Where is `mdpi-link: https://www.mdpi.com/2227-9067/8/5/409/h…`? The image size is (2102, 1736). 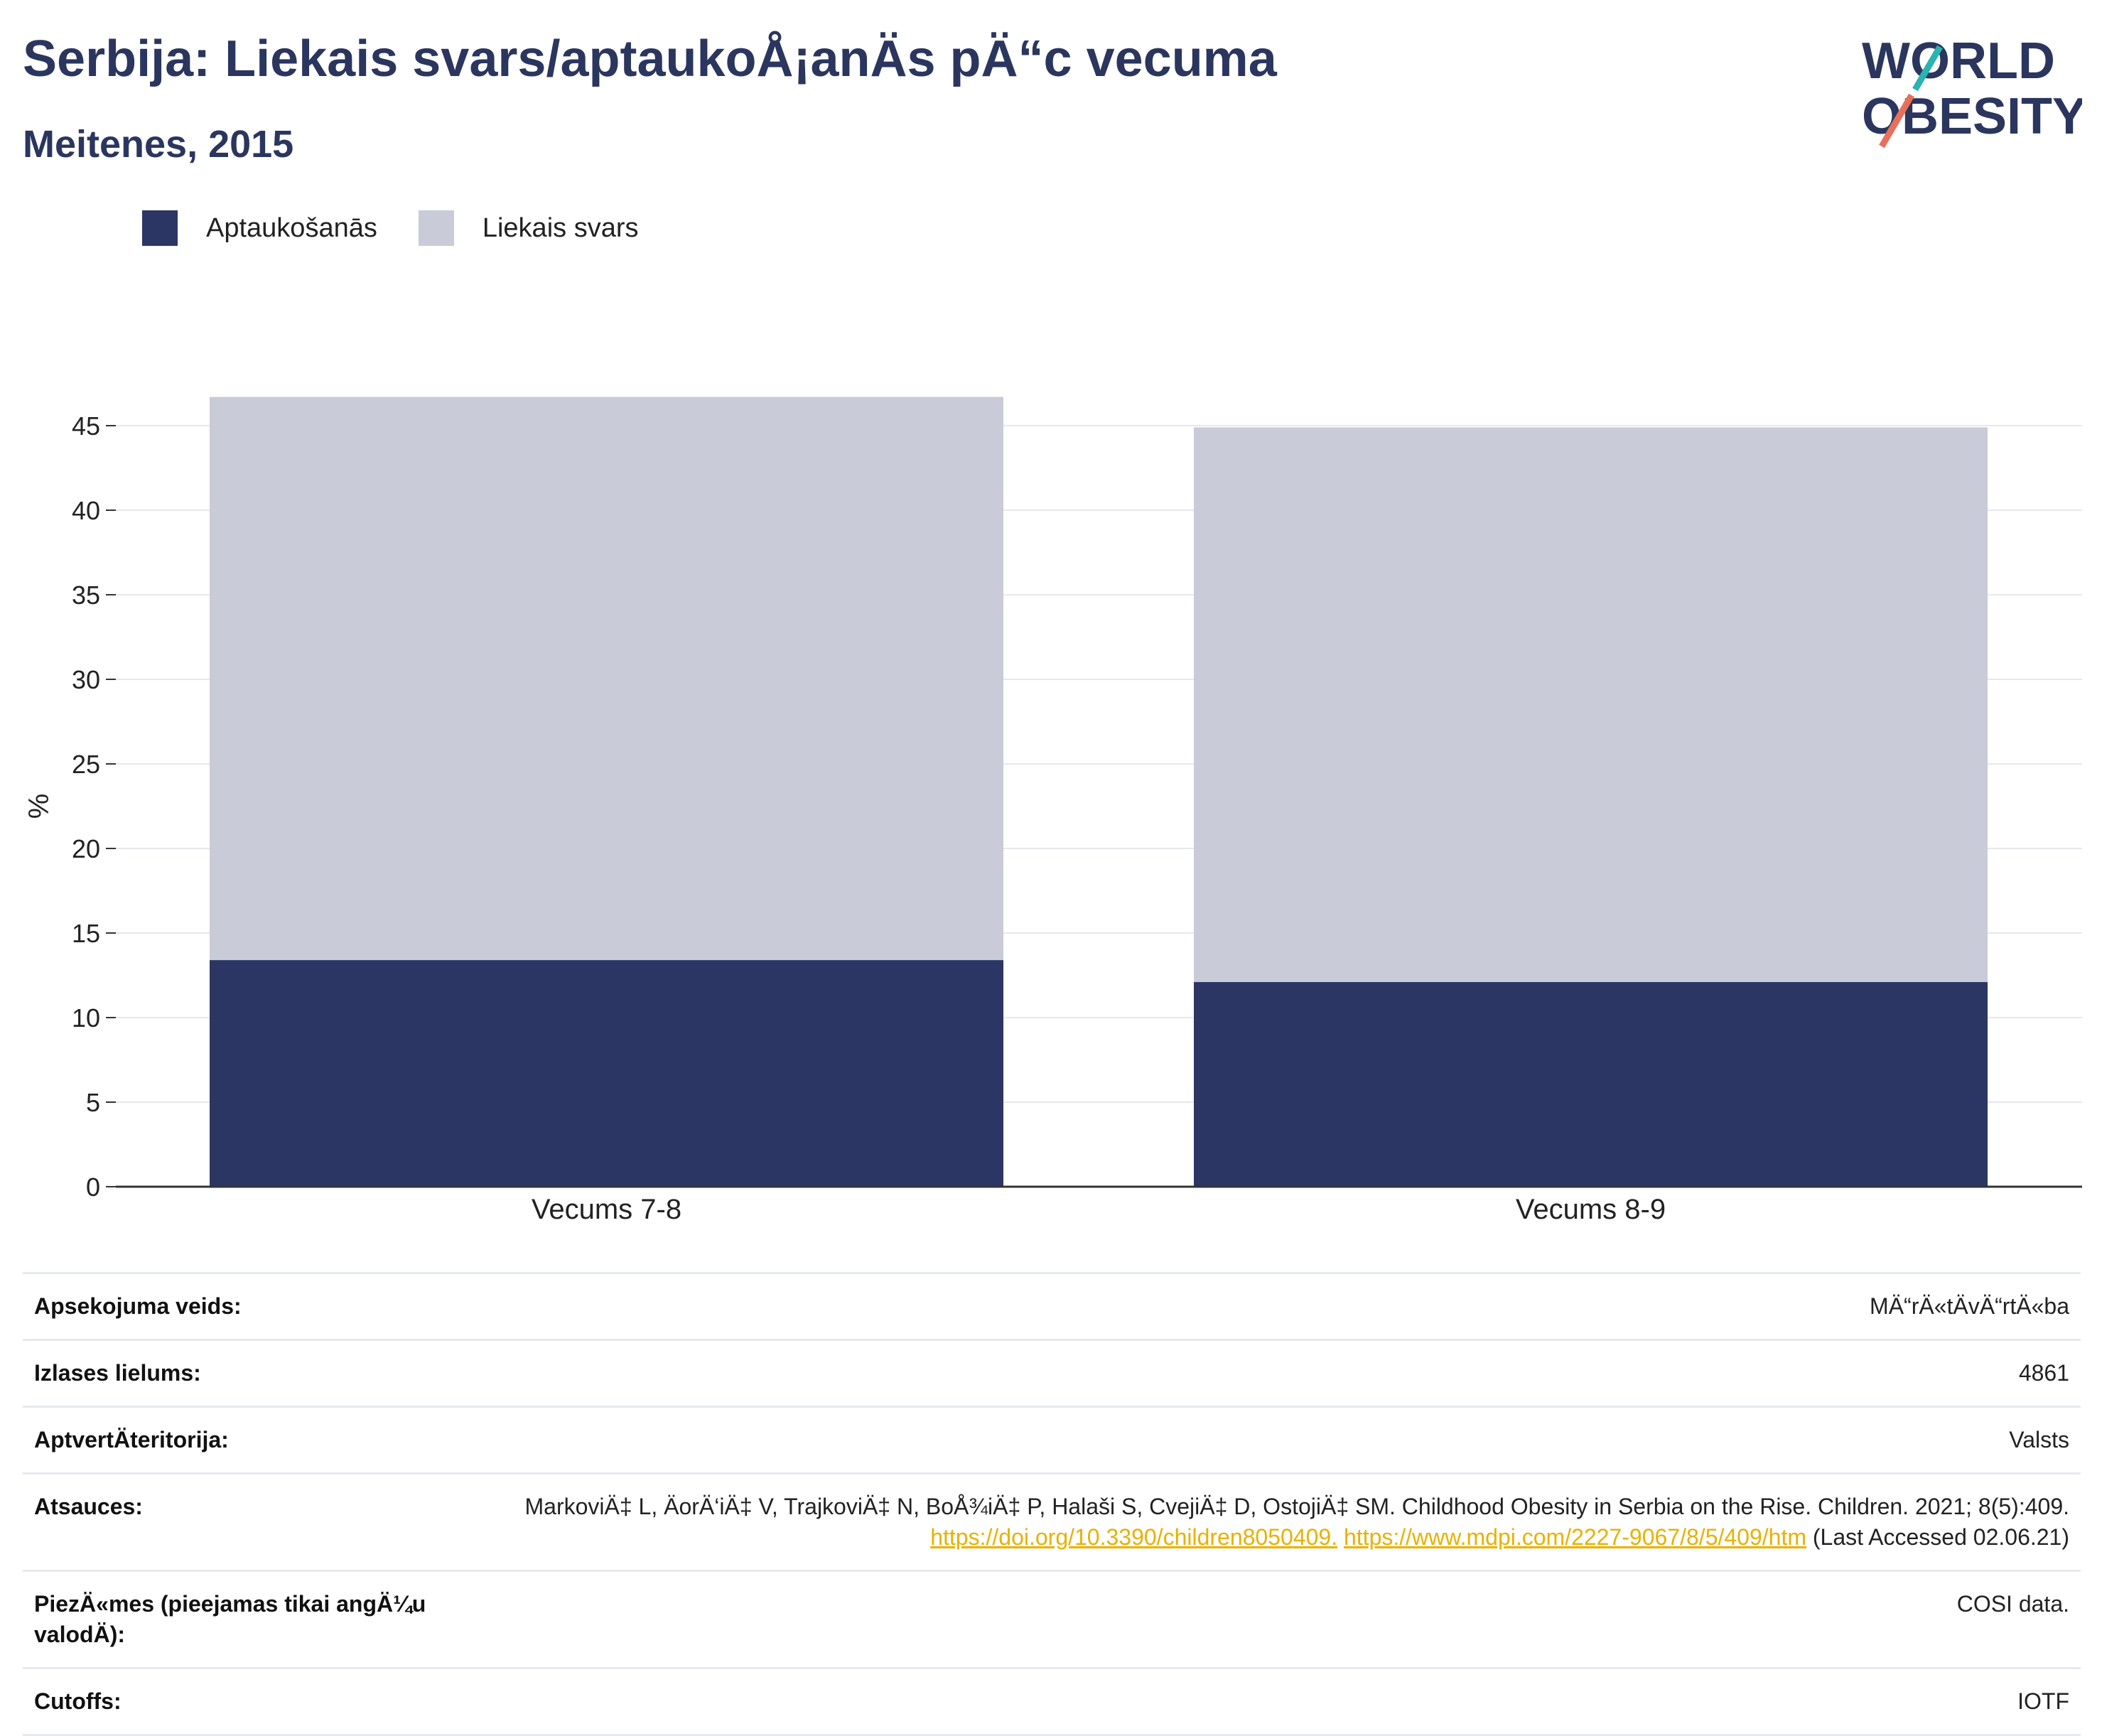
mdpi-link: https://www.mdpi.com/2227-9067/8/5/409/h… is located at coordinates (1574, 1537).